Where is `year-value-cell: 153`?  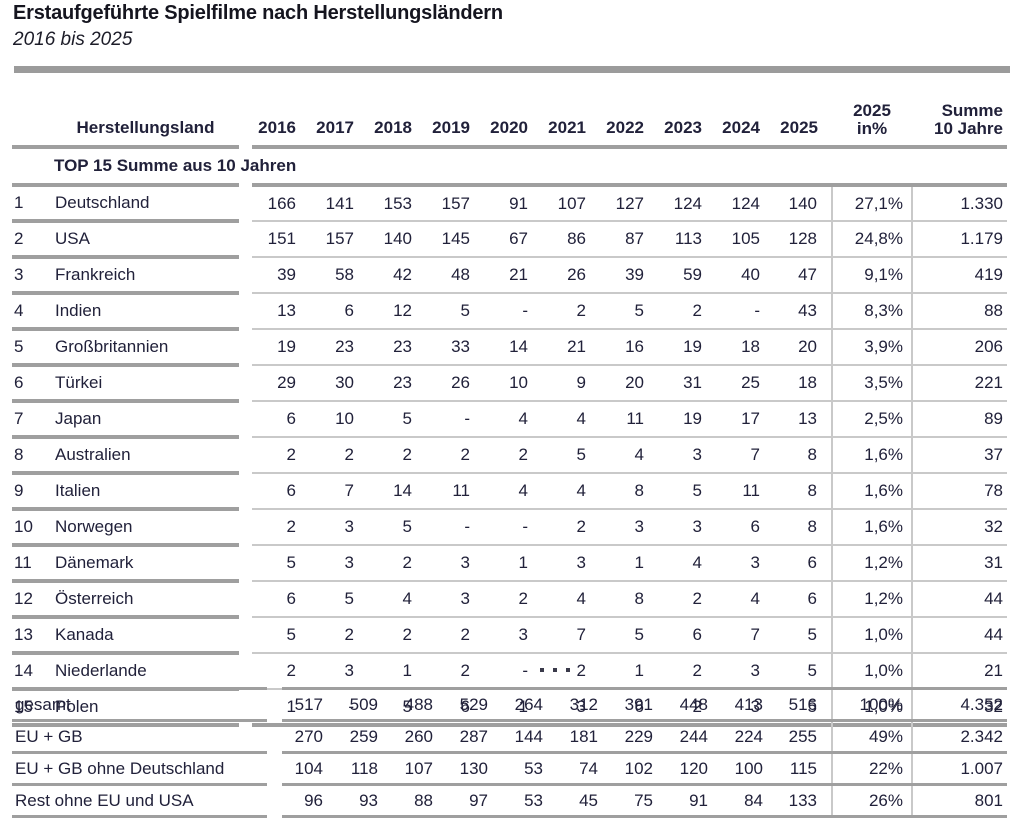
year-value-cell: 153 is located at coordinates (397, 203).